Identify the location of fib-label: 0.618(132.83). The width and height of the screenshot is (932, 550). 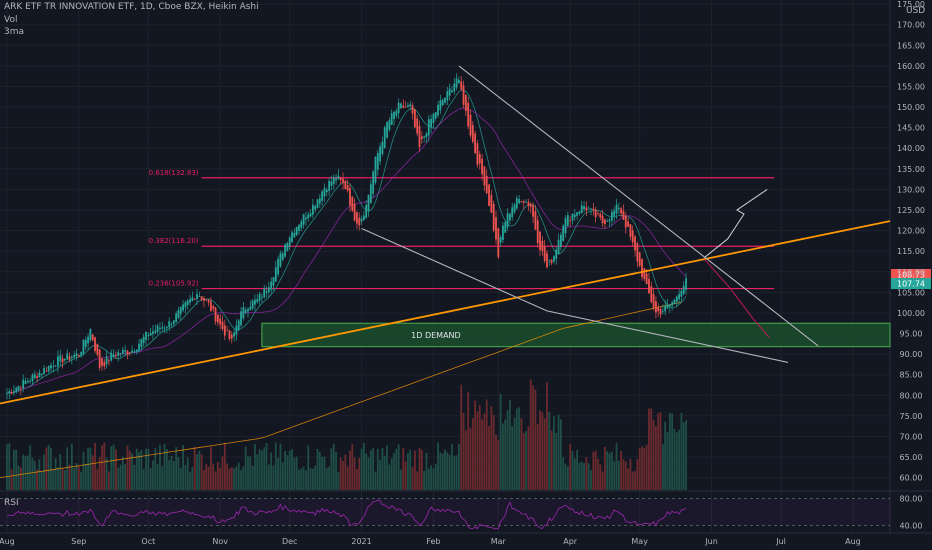
(174, 173).